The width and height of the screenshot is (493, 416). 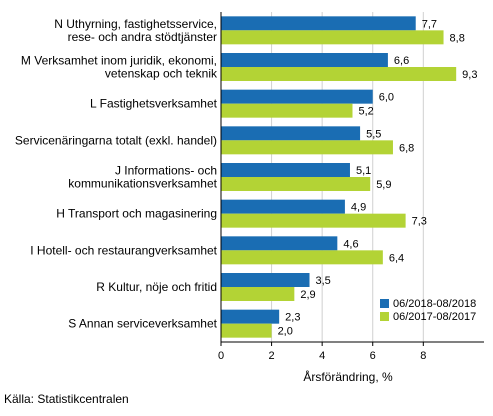 What do you see at coordinates (136, 214) in the screenshot?
I see `category-label: H Transport och magasinering` at bounding box center [136, 214].